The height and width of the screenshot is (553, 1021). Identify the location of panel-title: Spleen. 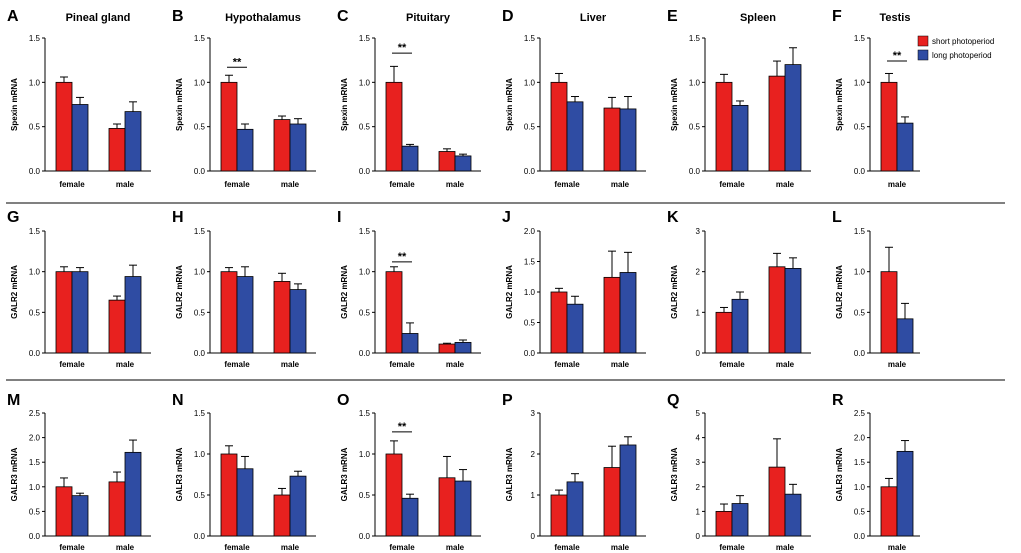
(758, 18).